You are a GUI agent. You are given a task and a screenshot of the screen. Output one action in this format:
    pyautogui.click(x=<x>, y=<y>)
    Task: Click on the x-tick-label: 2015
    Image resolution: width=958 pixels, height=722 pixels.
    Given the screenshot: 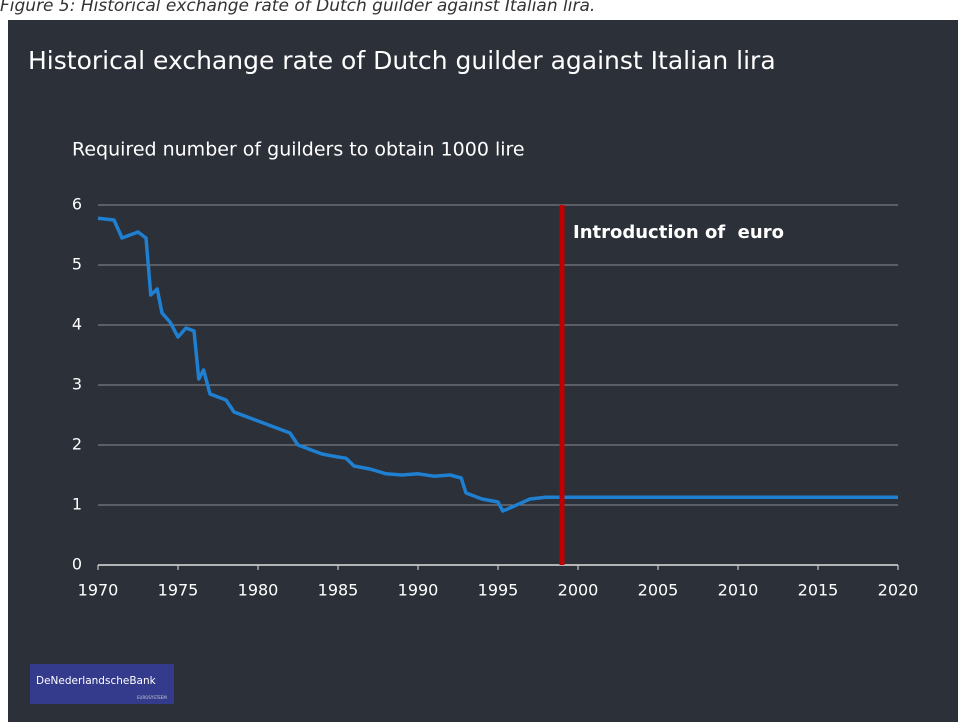 What is the action you would take?
    pyautogui.click(x=818, y=590)
    